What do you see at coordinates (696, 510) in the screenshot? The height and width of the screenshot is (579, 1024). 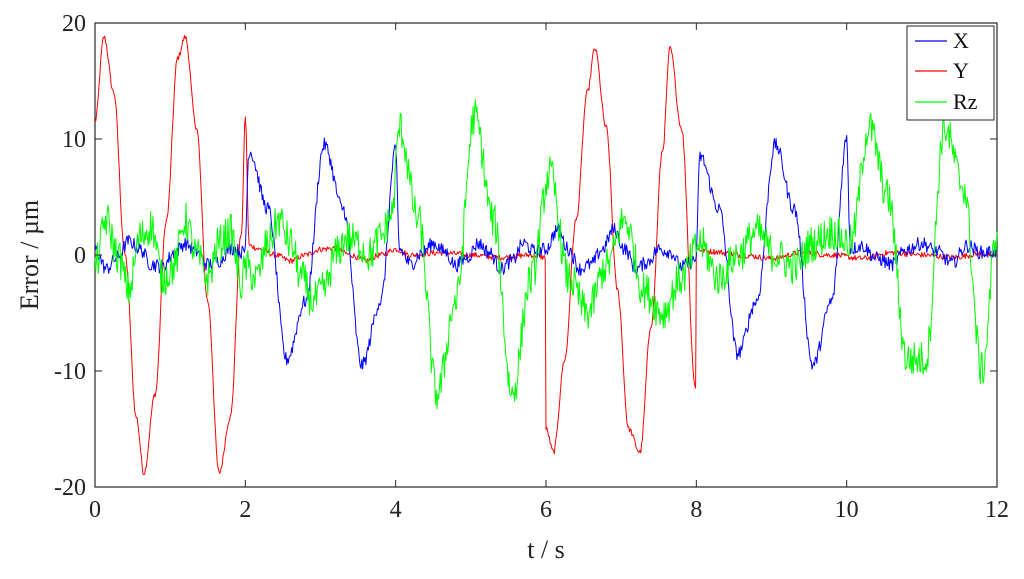 I see `x-tick-label: 8` at bounding box center [696, 510].